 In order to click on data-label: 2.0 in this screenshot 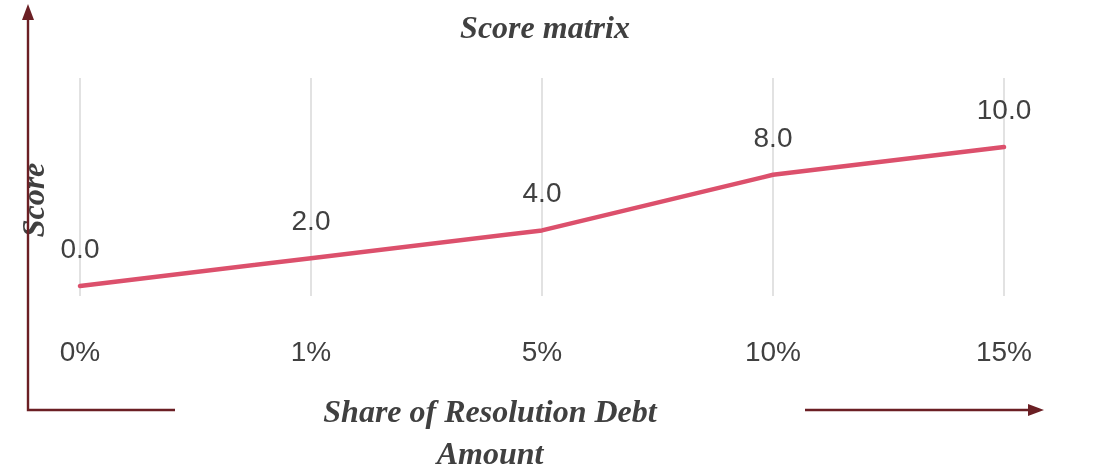, I will do `click(311, 221)`.